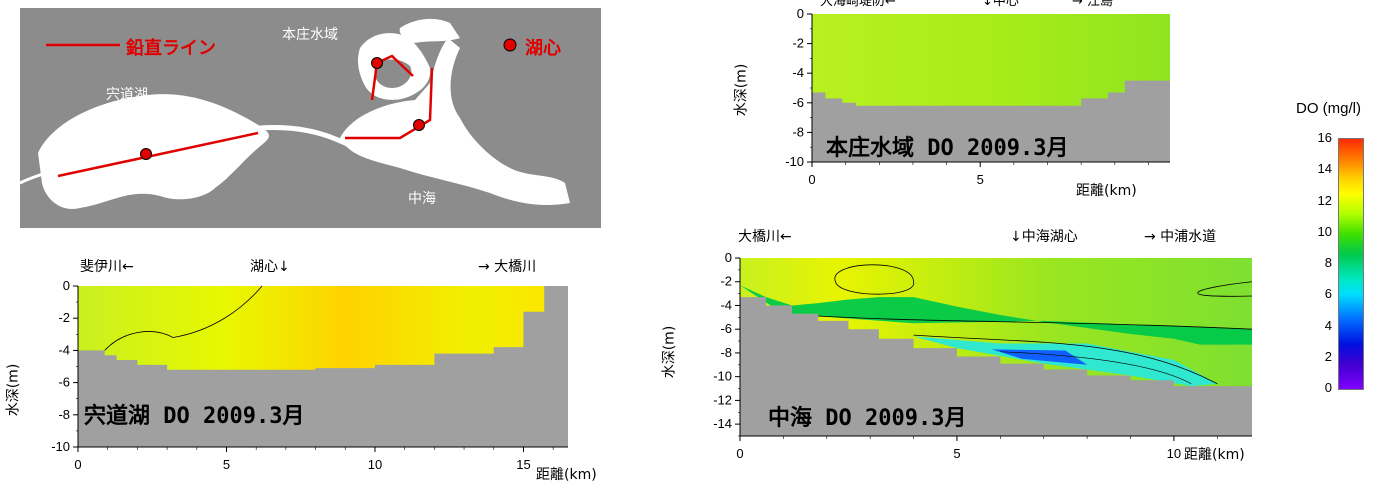 Image resolution: width=1399 pixels, height=485 pixels. Describe the element at coordinates (1328, 108) in the screenshot. I see `colorbar-title: DO (mg/l)` at that location.